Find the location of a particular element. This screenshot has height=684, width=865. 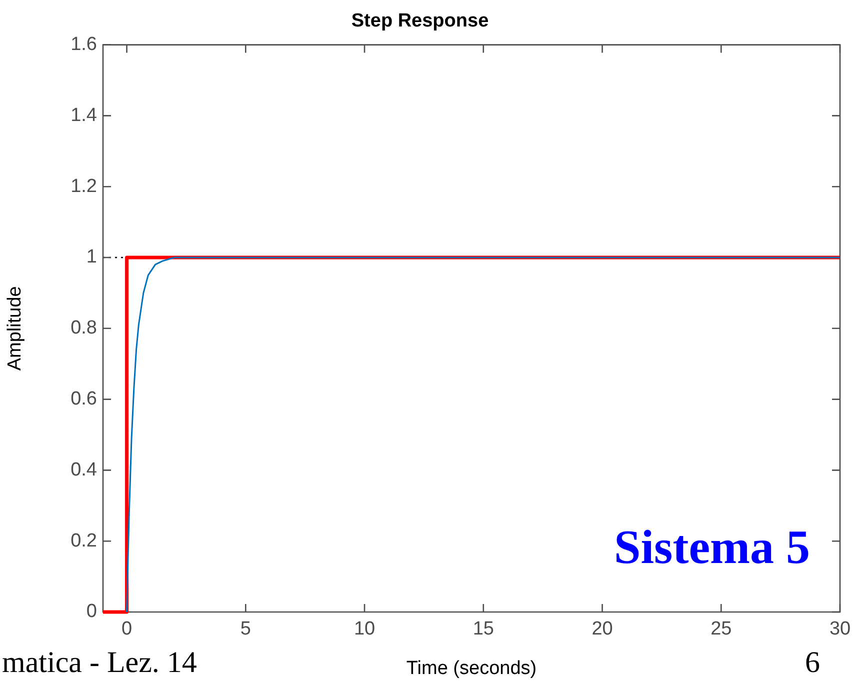

annotation: Sistema 5 is located at coordinates (712, 547).